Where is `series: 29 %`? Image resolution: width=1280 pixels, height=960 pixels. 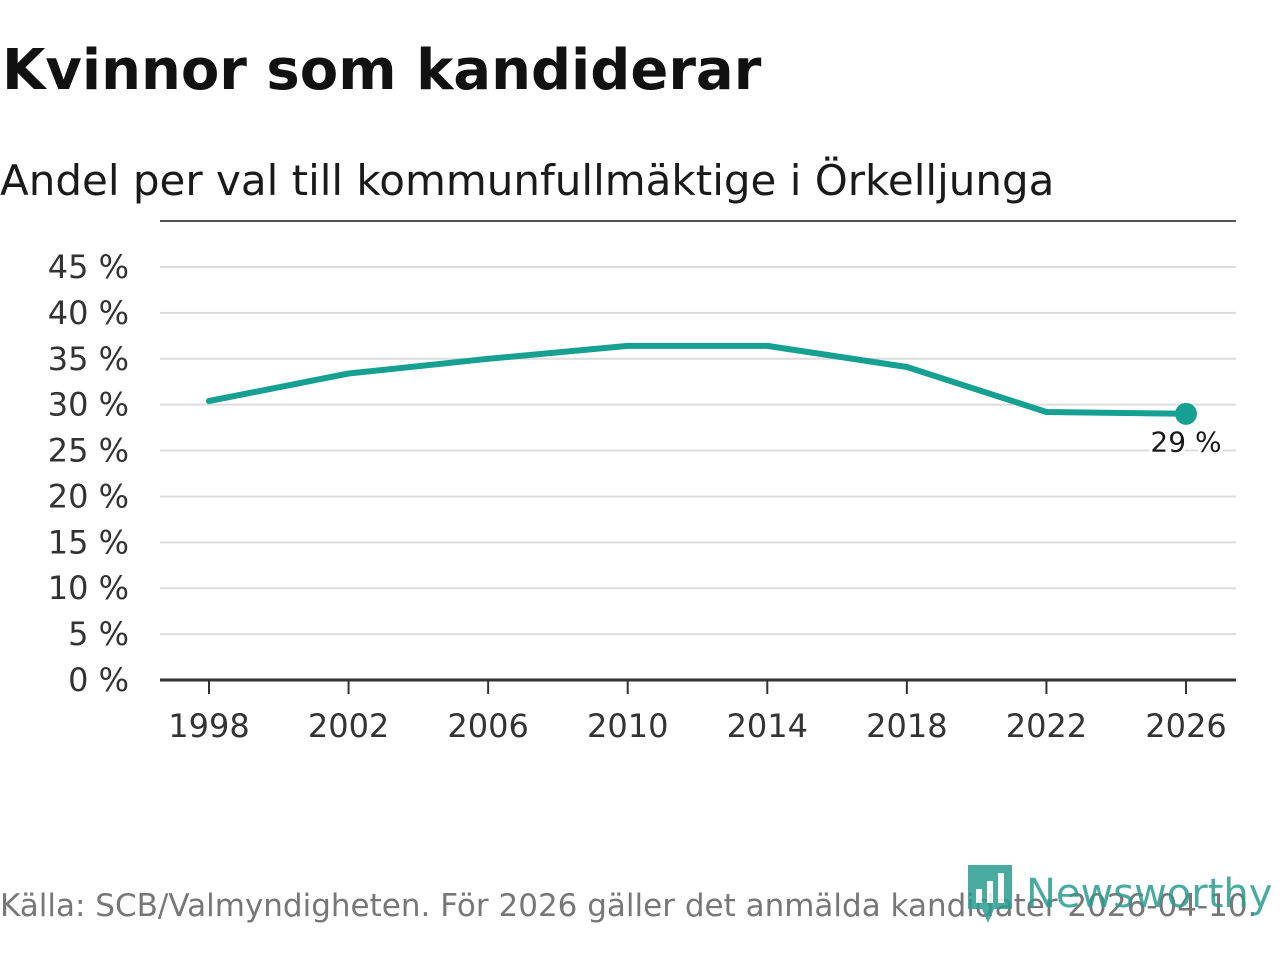
series: 29 % is located at coordinates (715, 401).